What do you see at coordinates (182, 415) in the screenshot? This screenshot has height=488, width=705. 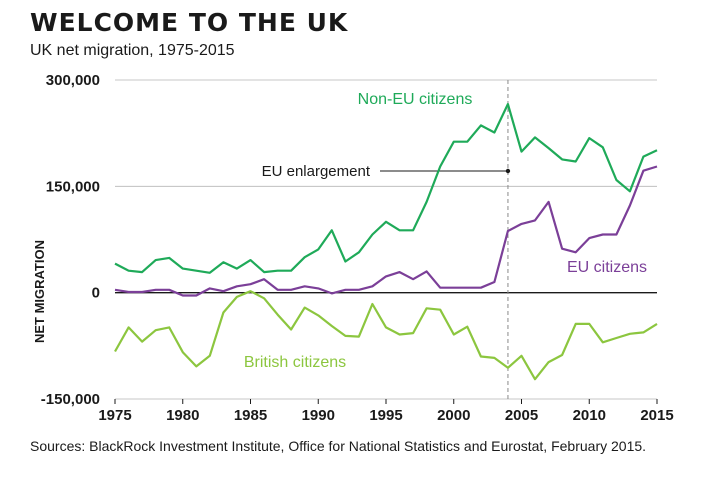 I see `x-tick-label: 1980` at bounding box center [182, 415].